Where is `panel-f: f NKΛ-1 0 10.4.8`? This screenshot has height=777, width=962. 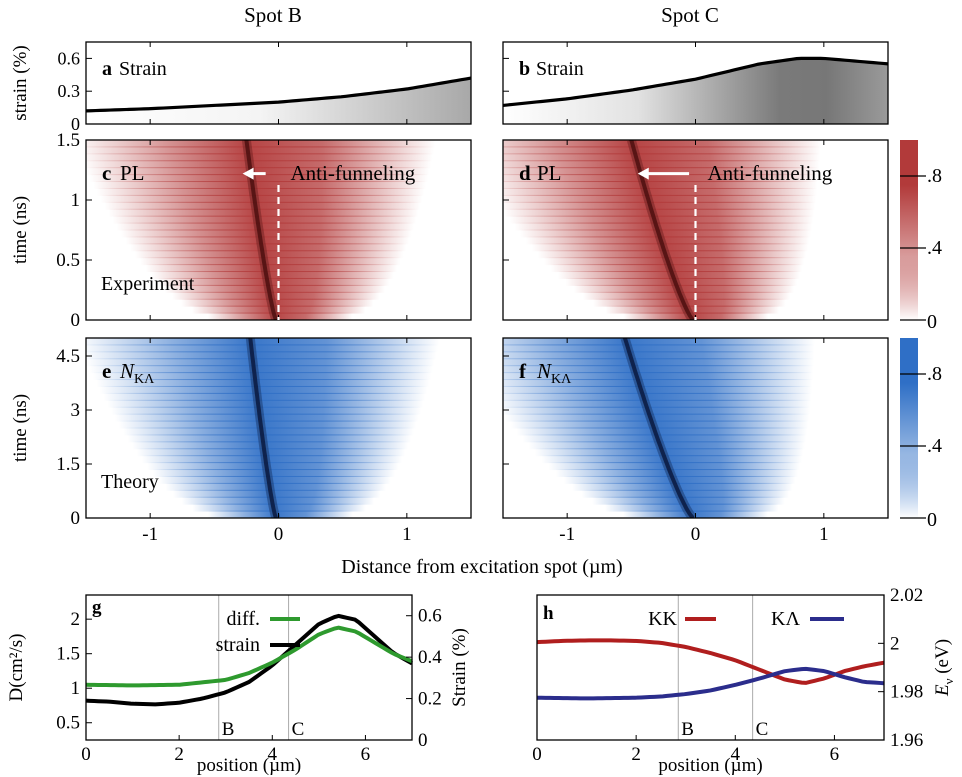 panel-f: f NKΛ-1 0 10.4.8 is located at coordinates (722, 441).